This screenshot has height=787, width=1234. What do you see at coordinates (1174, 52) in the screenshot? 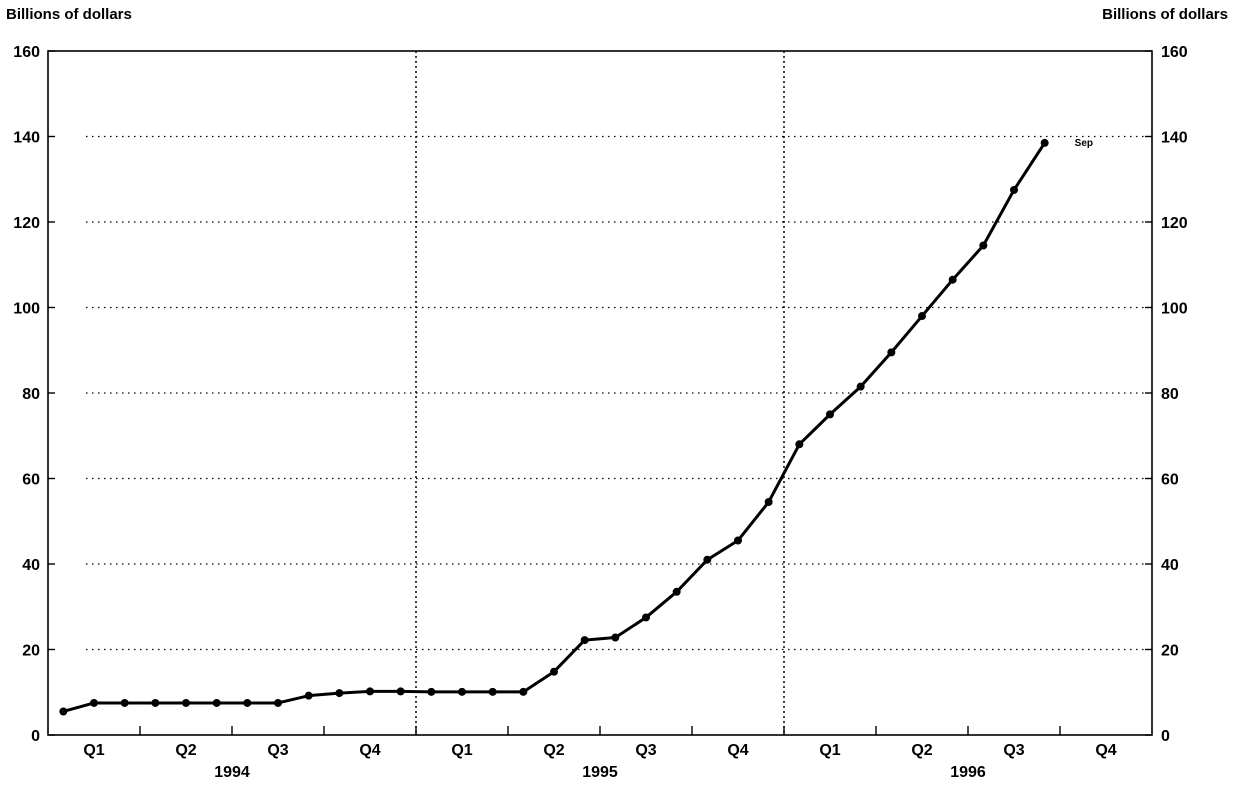
I see `y-tick-label-right-160: 160` at bounding box center [1174, 52].